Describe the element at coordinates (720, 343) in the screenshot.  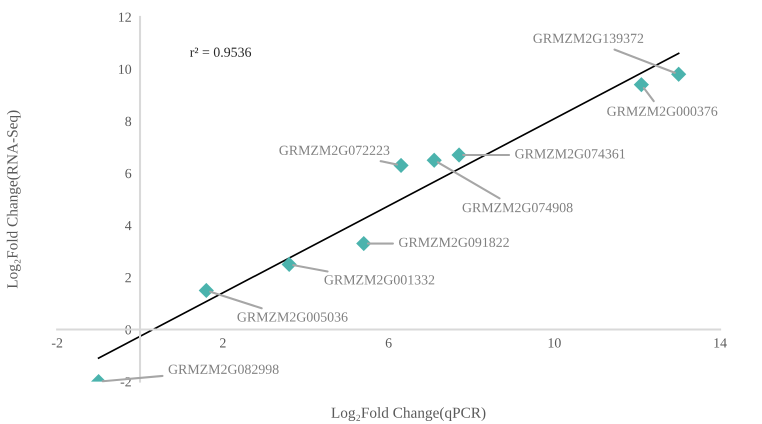
I see `x-tick-label: 14` at that location.